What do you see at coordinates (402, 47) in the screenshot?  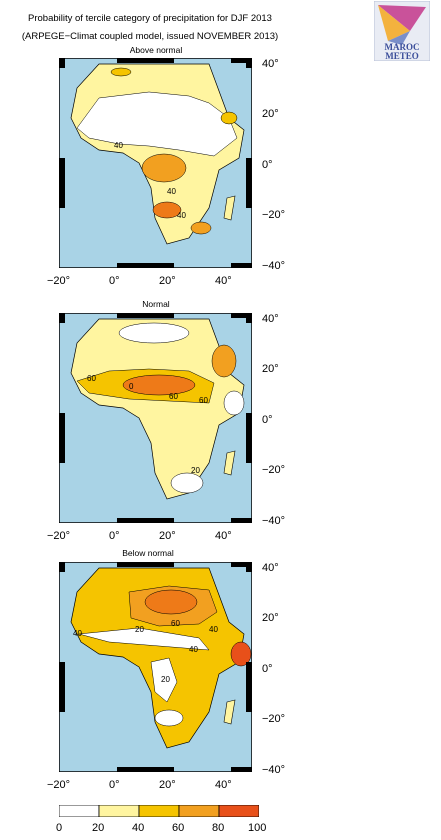 I see `logo-text-top: MAROC` at bounding box center [402, 47].